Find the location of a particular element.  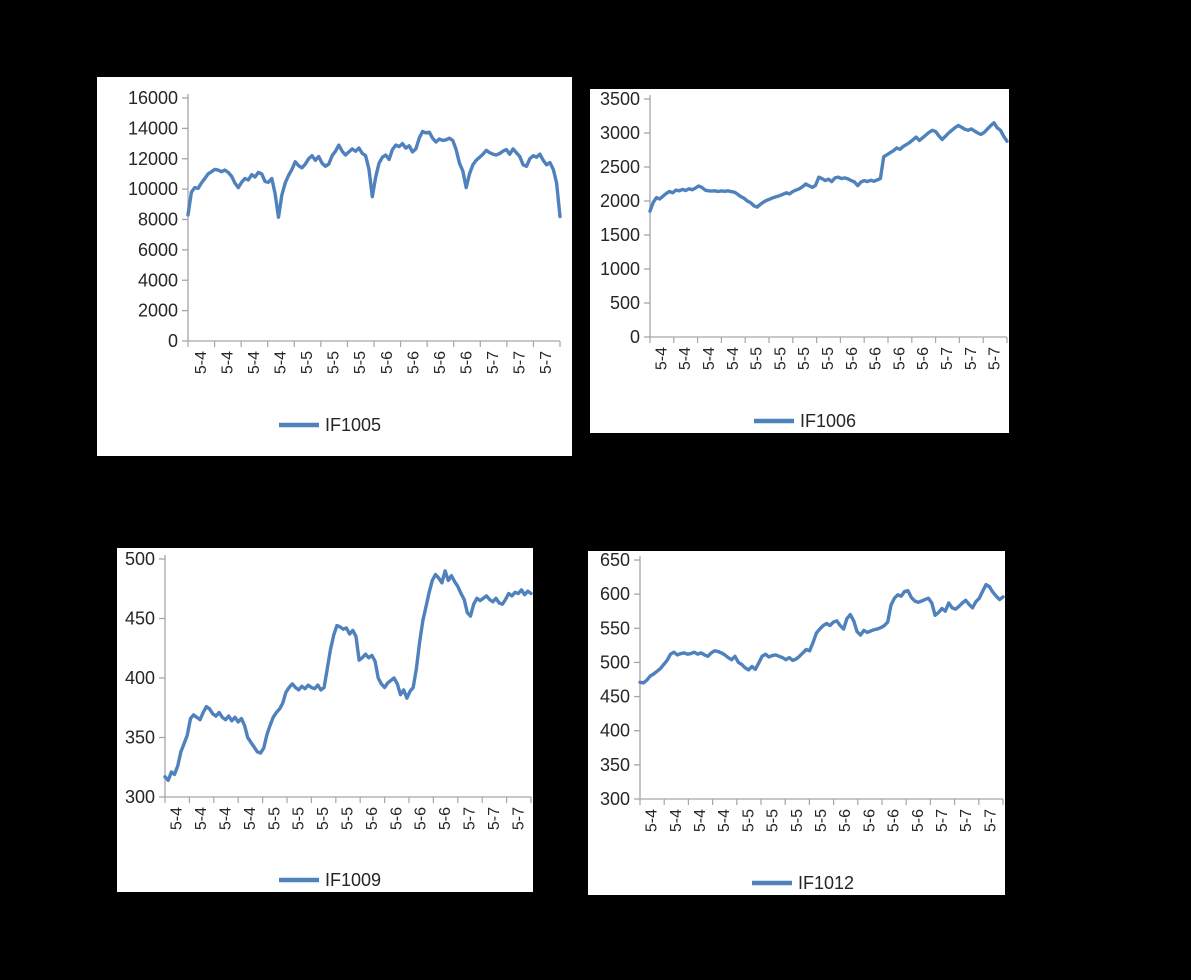

y-tick-label: 3000 is located at coordinates (620, 133).